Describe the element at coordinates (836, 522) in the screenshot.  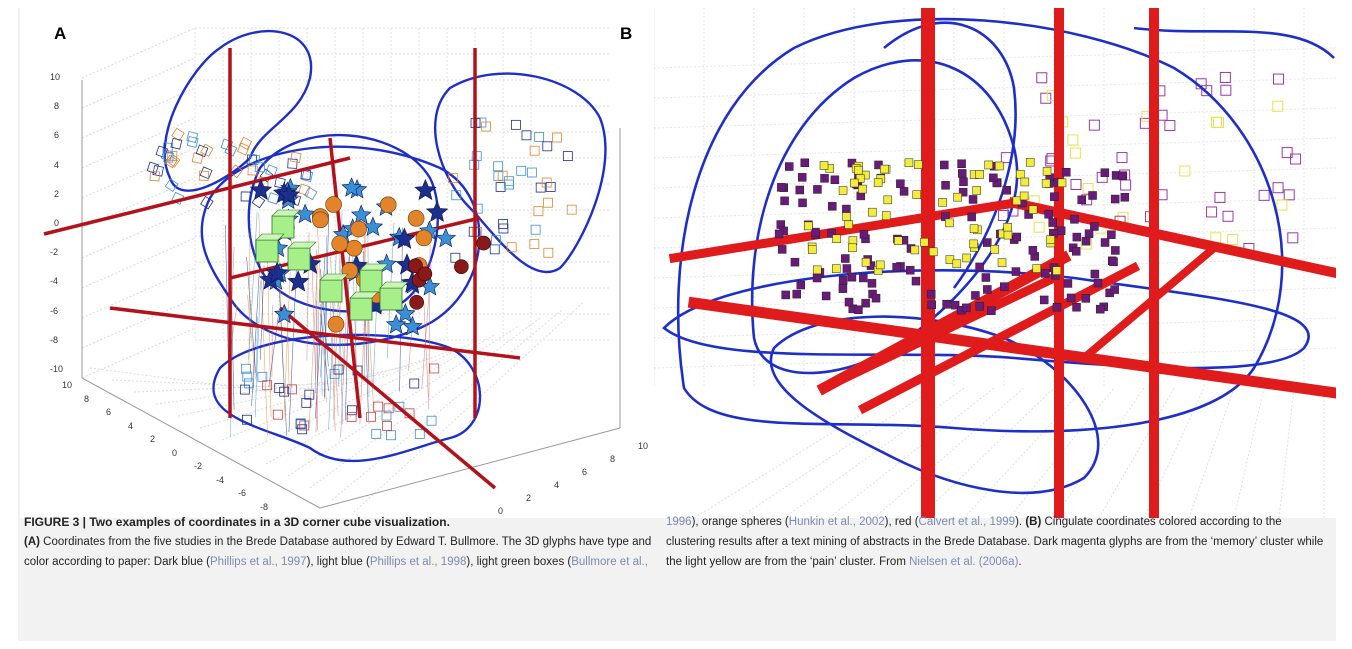
I see `ref-hunkin: Hunkin et al., 2002` at that location.